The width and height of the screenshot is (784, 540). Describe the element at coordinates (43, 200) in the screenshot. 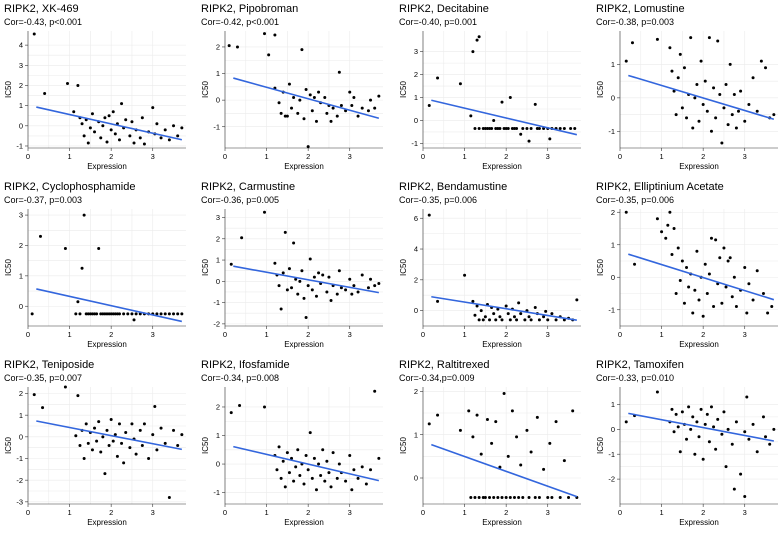

I see `stats-label: Cor=-0.37, p=0.003` at that location.